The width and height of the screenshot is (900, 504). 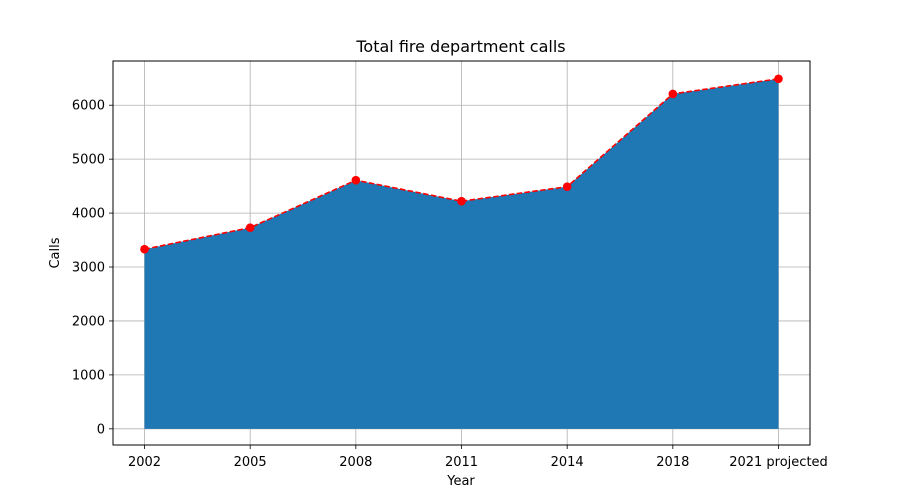 I want to click on x-tick-label: 2002, so click(x=144, y=462).